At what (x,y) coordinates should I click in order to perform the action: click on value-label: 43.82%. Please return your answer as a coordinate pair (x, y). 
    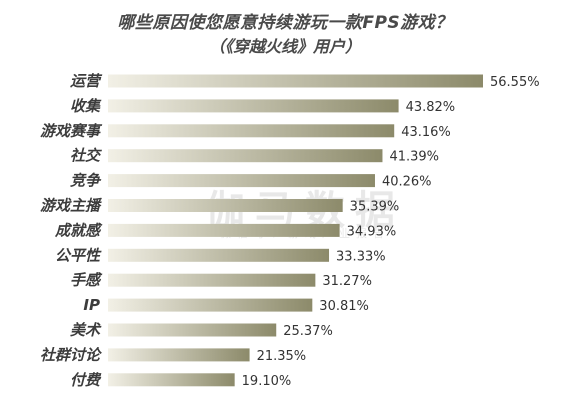
    Looking at the image, I should click on (431, 107).